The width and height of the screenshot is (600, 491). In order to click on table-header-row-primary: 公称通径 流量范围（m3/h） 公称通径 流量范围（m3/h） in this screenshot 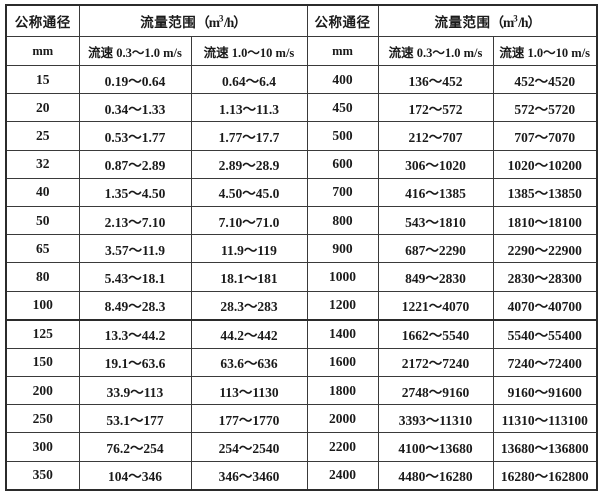, I will do `click(301, 20)`.